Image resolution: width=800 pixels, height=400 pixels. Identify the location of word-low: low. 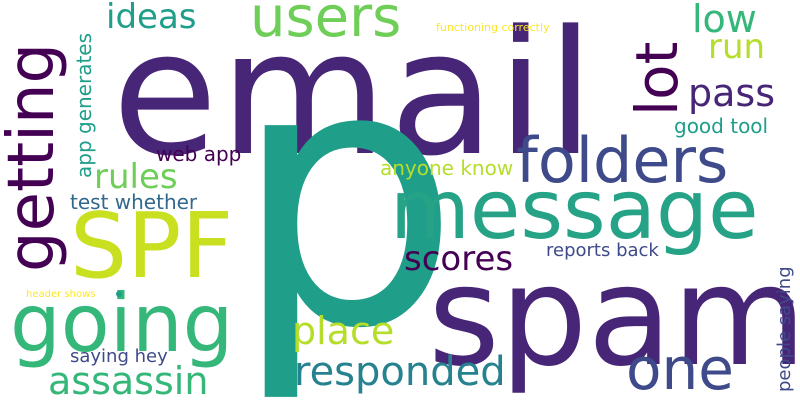
(724, 20).